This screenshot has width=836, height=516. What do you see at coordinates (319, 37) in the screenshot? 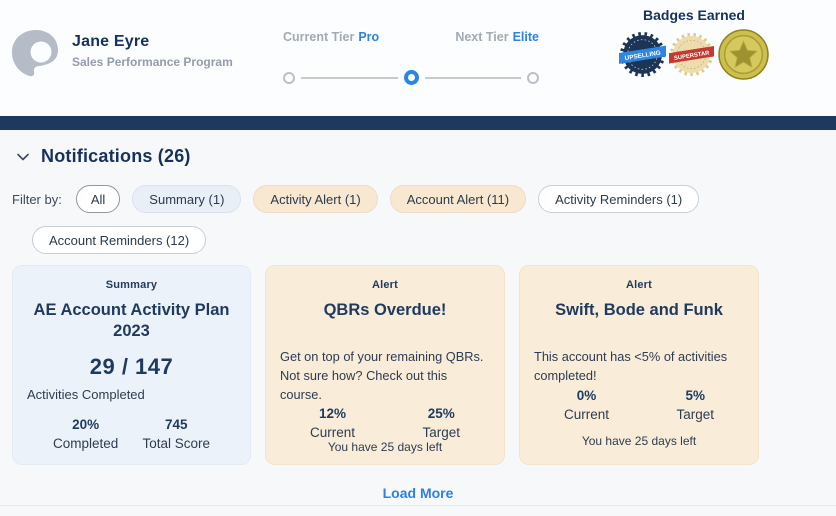
I see `current-tier-label: Current Tier` at bounding box center [319, 37].